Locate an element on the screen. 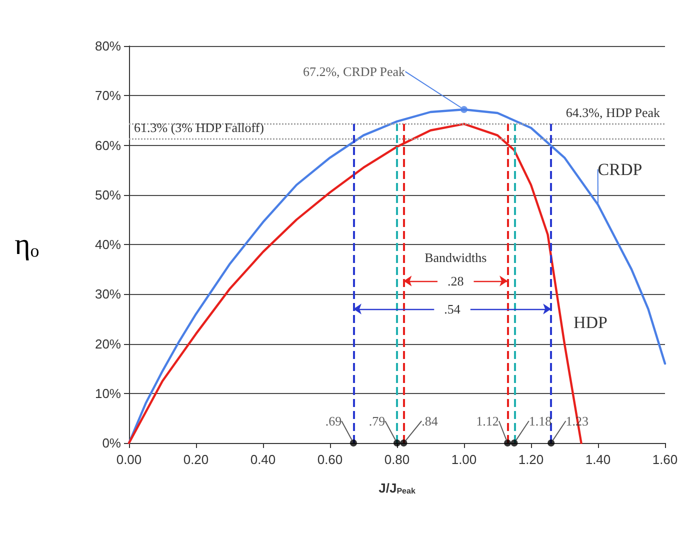 Image resolution: width=694 pixels, height=535 pixels. y-tick-label: 60% is located at coordinates (108, 145).